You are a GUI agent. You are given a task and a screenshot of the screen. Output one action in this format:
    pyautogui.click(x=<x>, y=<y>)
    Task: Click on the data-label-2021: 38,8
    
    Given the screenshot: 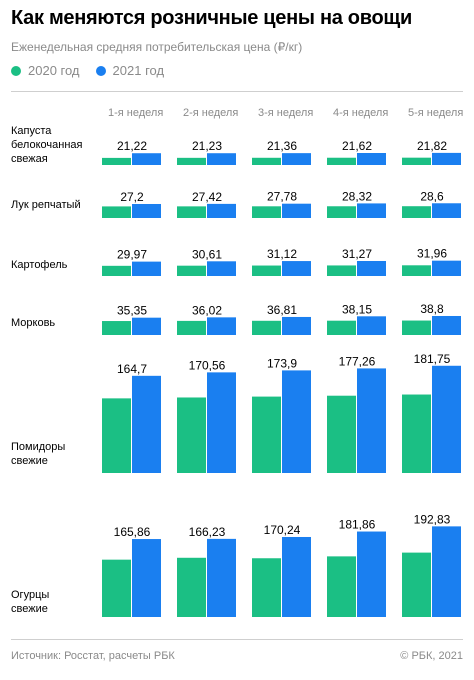 What is the action you would take?
    pyautogui.click(x=432, y=309)
    